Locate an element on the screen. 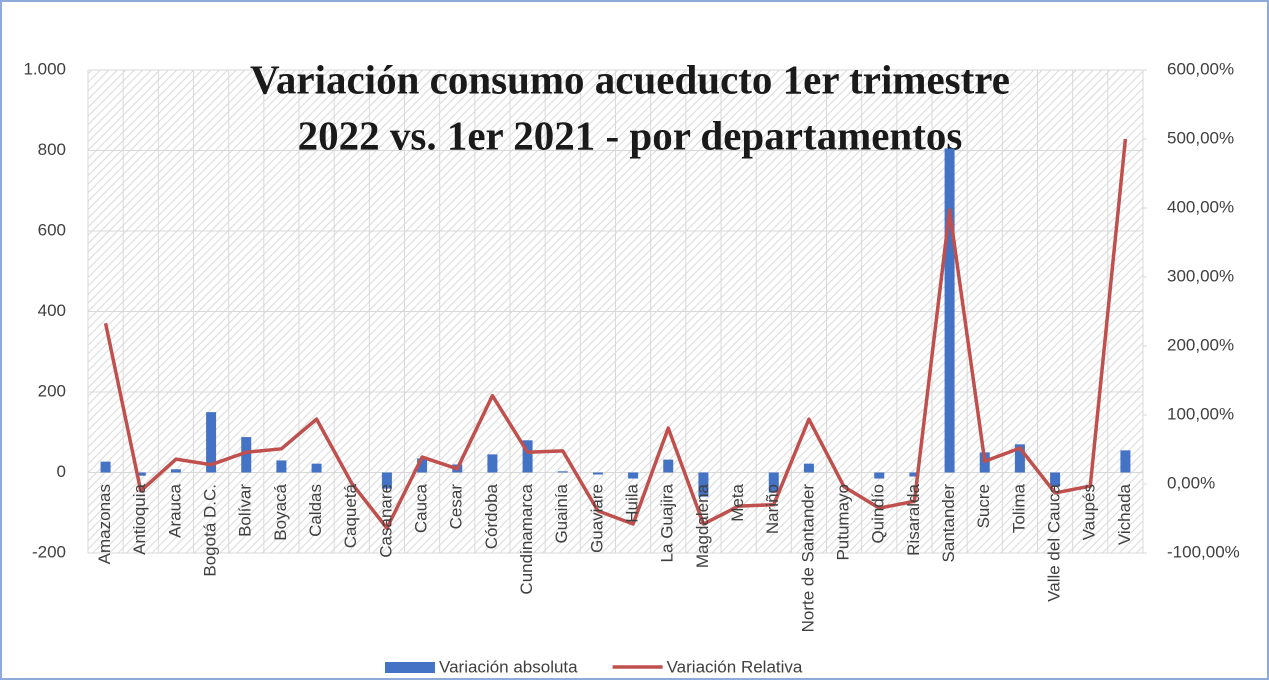 The width and height of the screenshot is (1269, 680). x-tick-label: Guaviare is located at coordinates (596, 518).